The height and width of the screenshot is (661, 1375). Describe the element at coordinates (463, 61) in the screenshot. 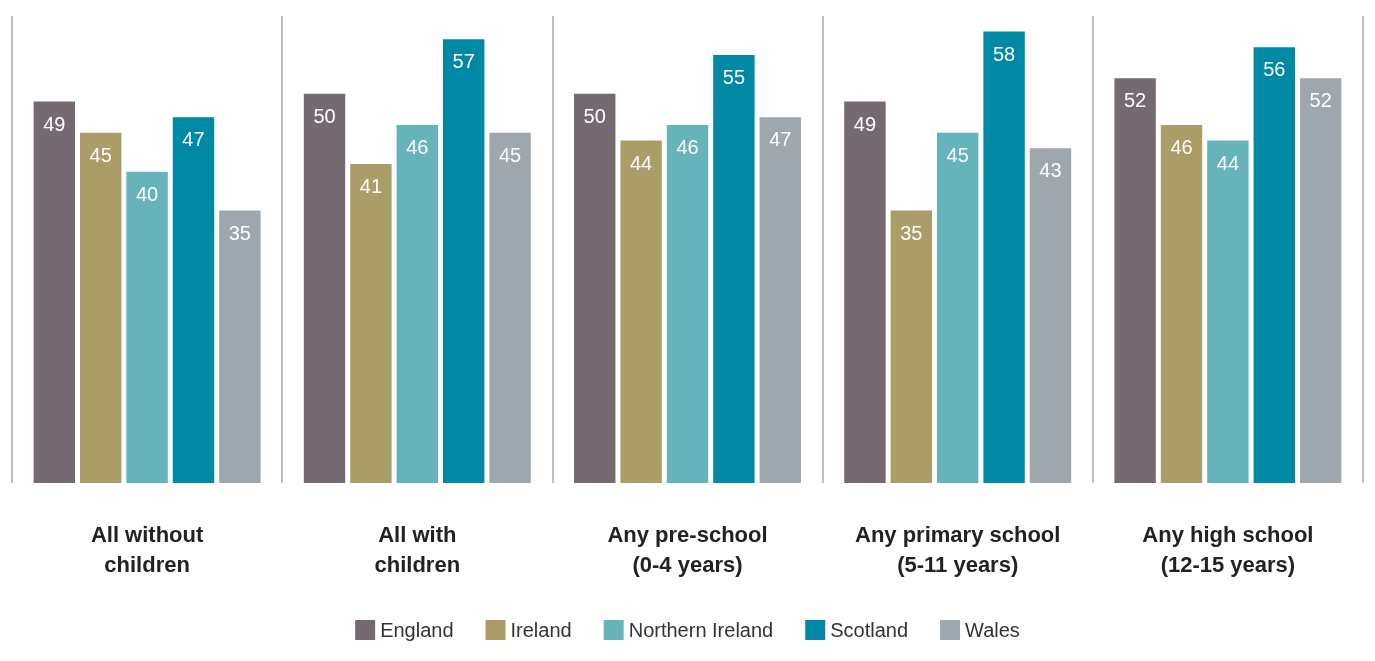

I see `data-label: 57` at that location.